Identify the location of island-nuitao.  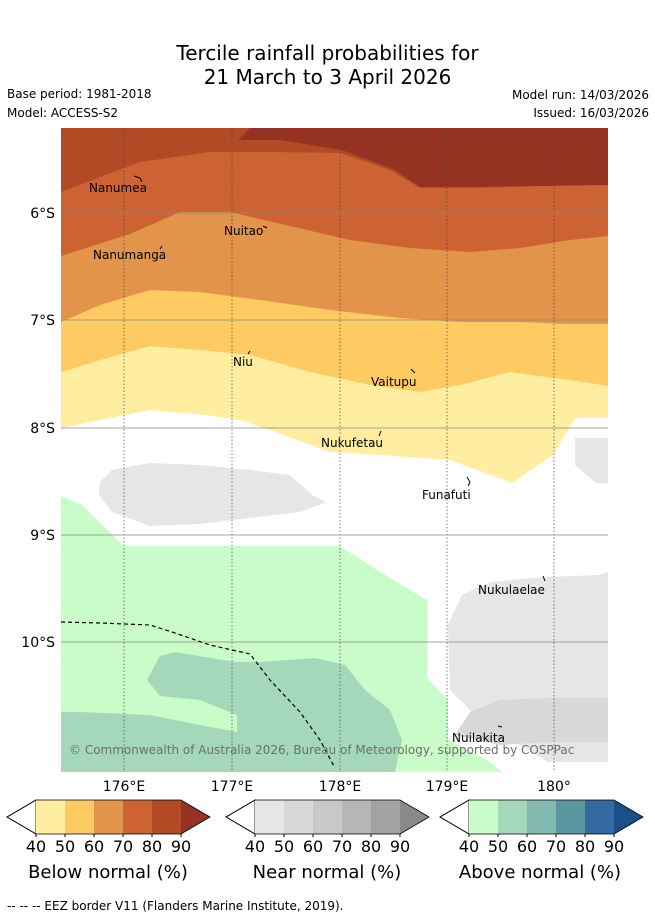
(265, 227).